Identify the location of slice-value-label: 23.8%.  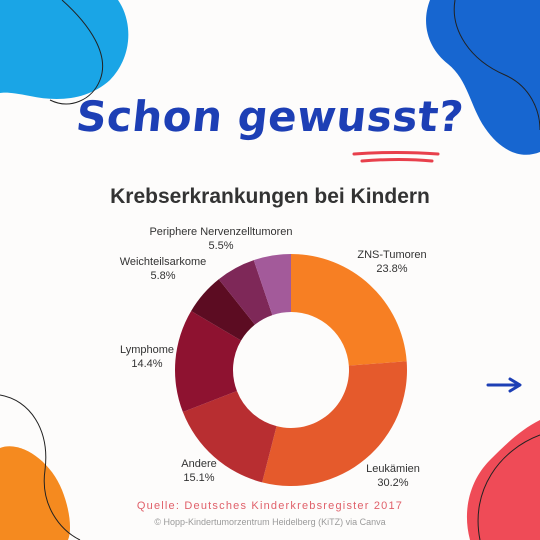
(391, 269).